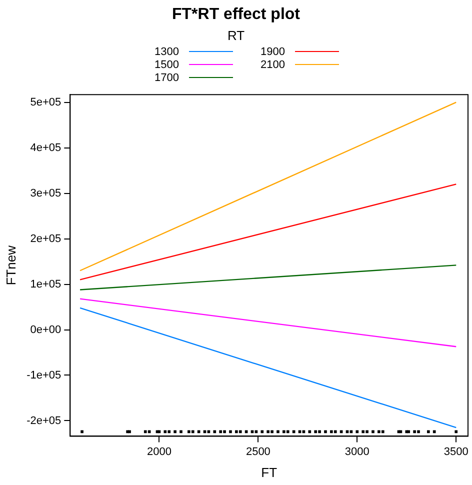  Describe the element at coordinates (46, 193) in the screenshot. I see `y-tick-label: 3e+05` at that location.